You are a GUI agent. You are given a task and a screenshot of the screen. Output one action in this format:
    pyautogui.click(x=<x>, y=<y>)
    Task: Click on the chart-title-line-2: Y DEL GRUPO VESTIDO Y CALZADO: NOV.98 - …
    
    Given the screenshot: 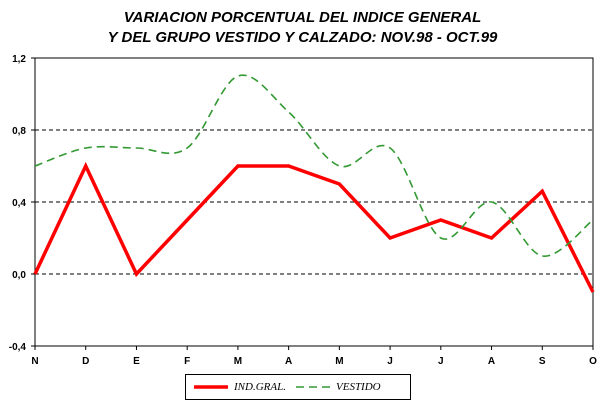 What is the action you would take?
    pyautogui.click(x=302, y=37)
    